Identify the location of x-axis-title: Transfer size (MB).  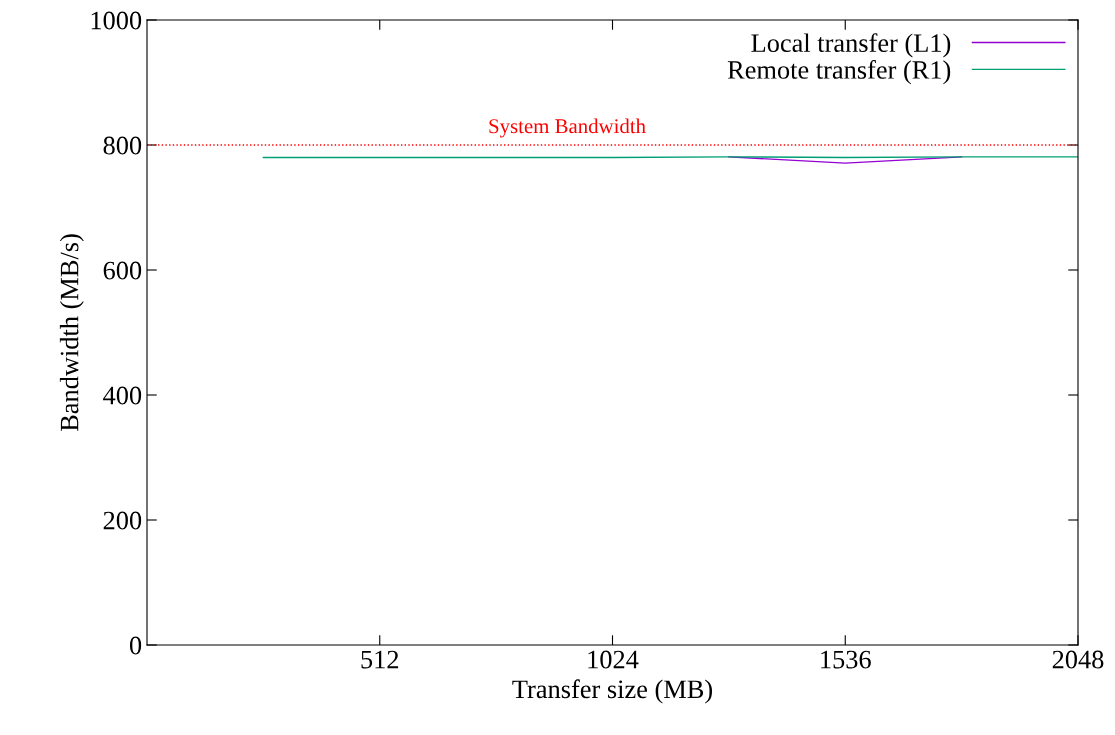
(612, 691).